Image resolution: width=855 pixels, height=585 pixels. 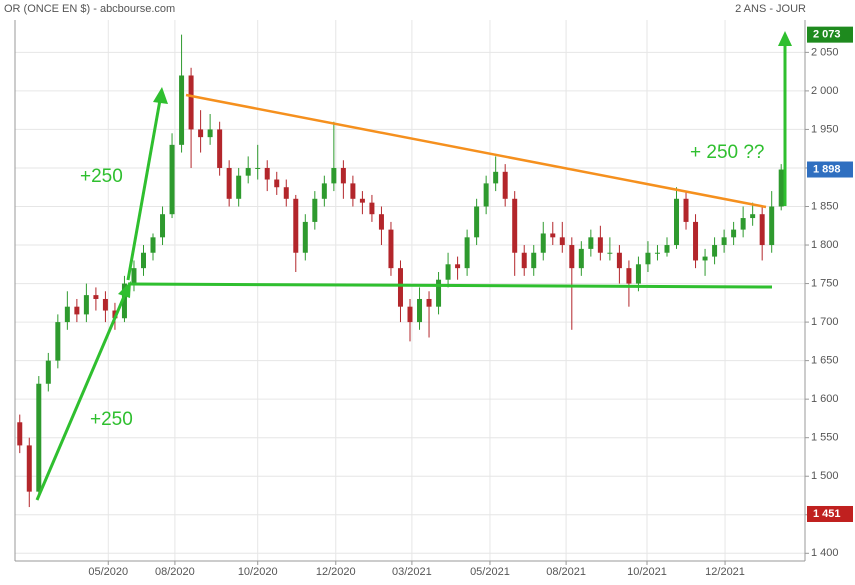 What do you see at coordinates (825, 322) in the screenshot?
I see `y-tick-label: 1 700` at bounding box center [825, 322].